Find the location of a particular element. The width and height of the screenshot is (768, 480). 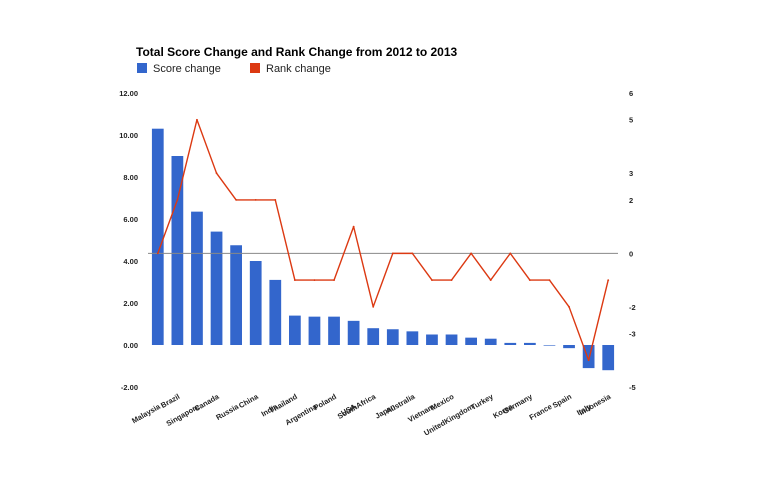

right-tick-label: 5 is located at coordinates (631, 120).